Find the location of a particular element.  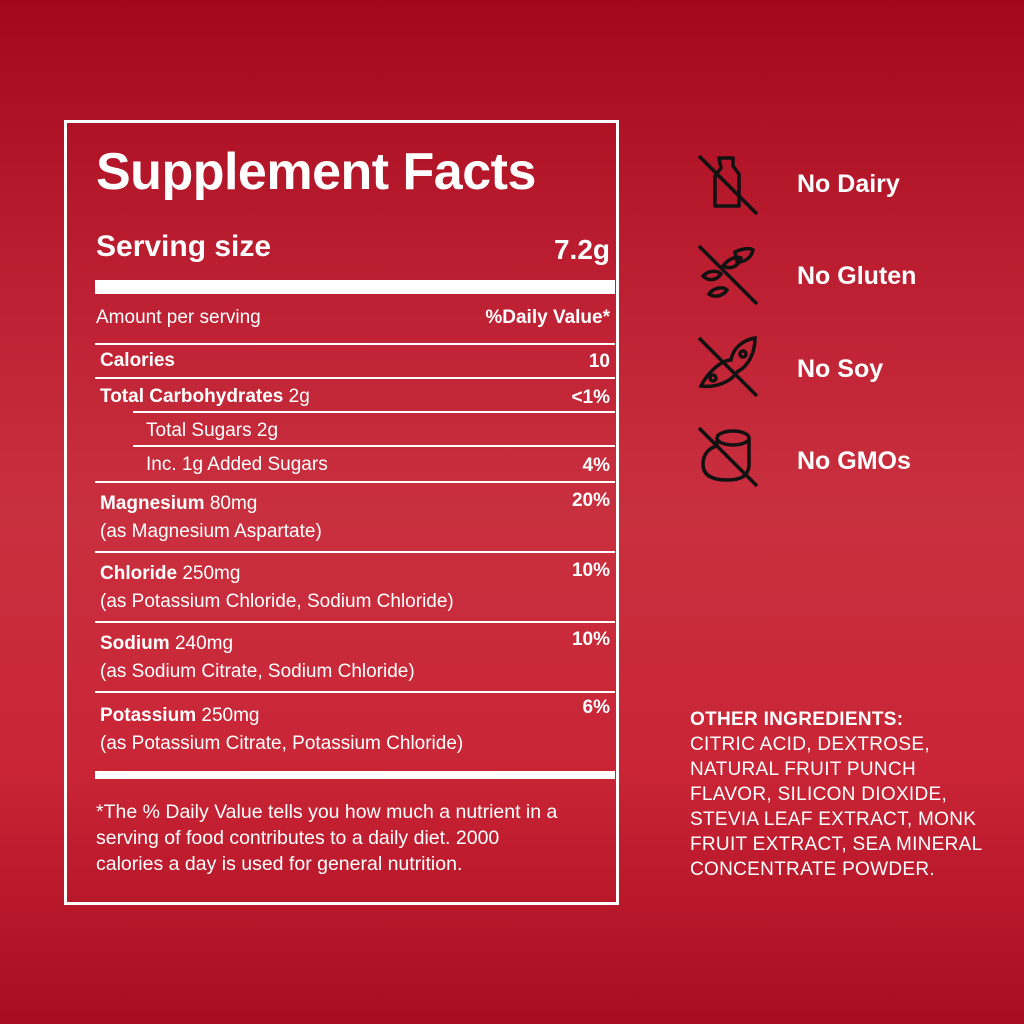

row-dv: 4% is located at coordinates (596, 465).